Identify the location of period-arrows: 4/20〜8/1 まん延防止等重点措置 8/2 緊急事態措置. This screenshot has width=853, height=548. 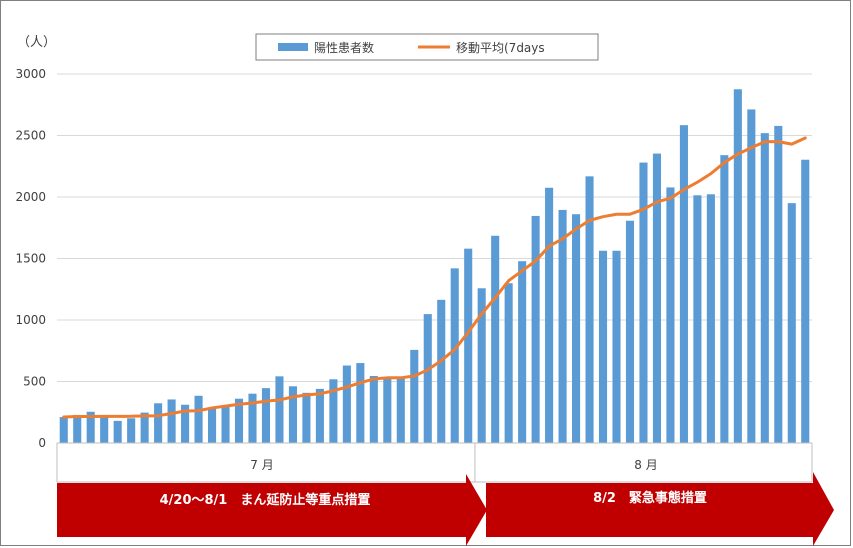
(445, 509).